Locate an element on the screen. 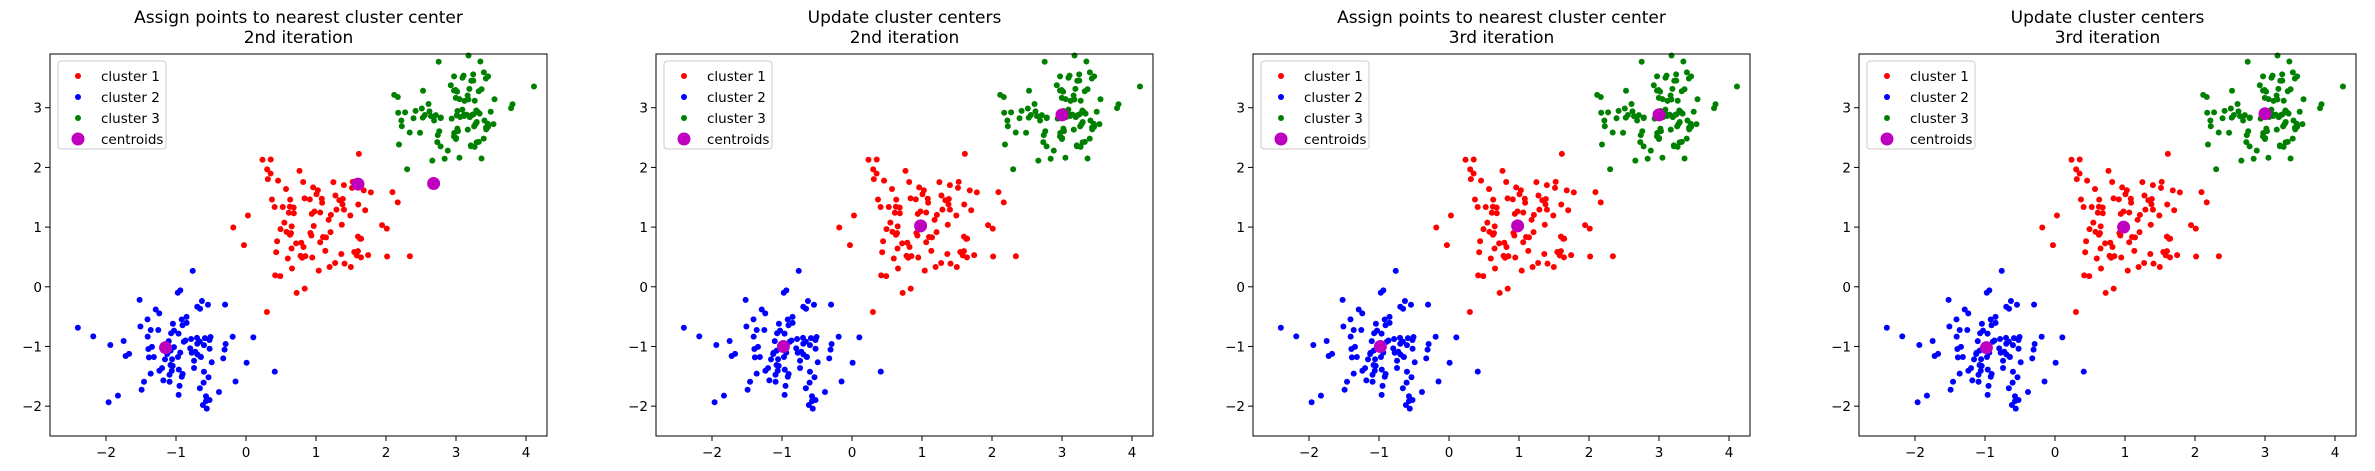 The height and width of the screenshot is (471, 2375). legend-label: cluster 1 is located at coordinates (1333, 77).